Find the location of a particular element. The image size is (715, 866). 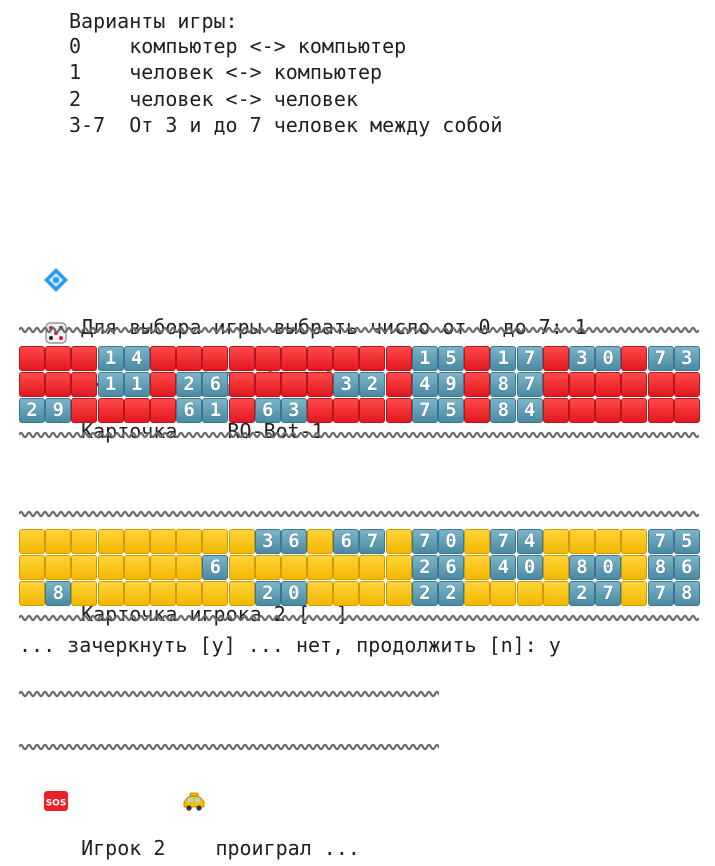

number-cell: 9 is located at coordinates (58, 410).